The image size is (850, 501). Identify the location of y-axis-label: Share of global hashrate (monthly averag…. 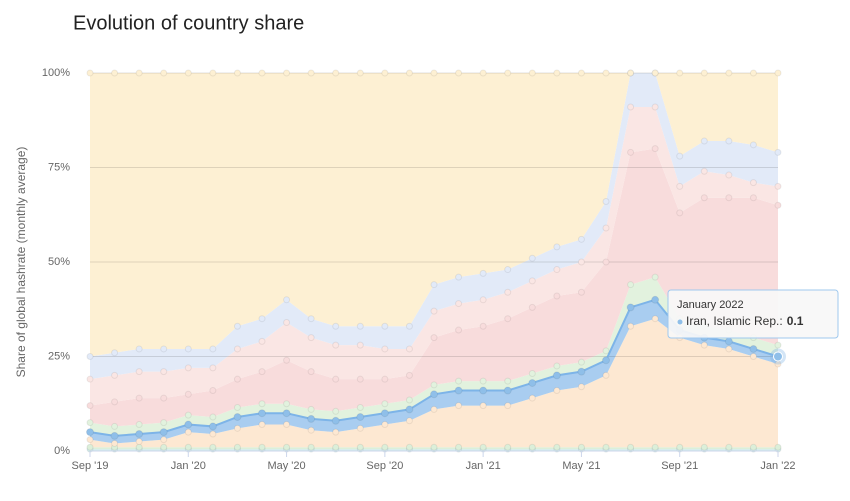
(21, 262).